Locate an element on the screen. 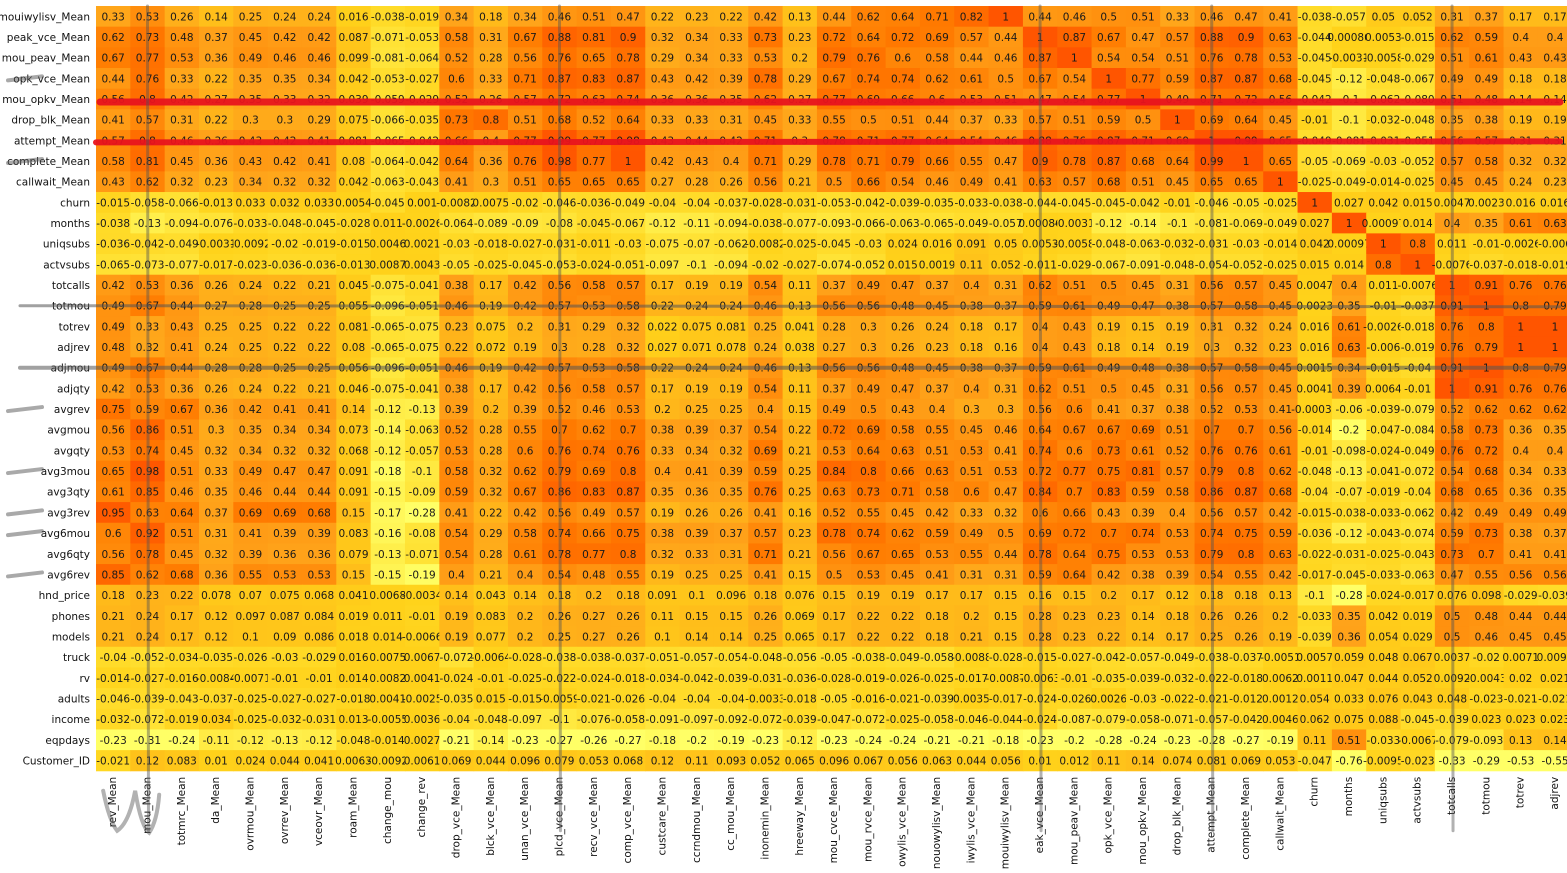  cell-value-label: 0.19 is located at coordinates (1554, 121).